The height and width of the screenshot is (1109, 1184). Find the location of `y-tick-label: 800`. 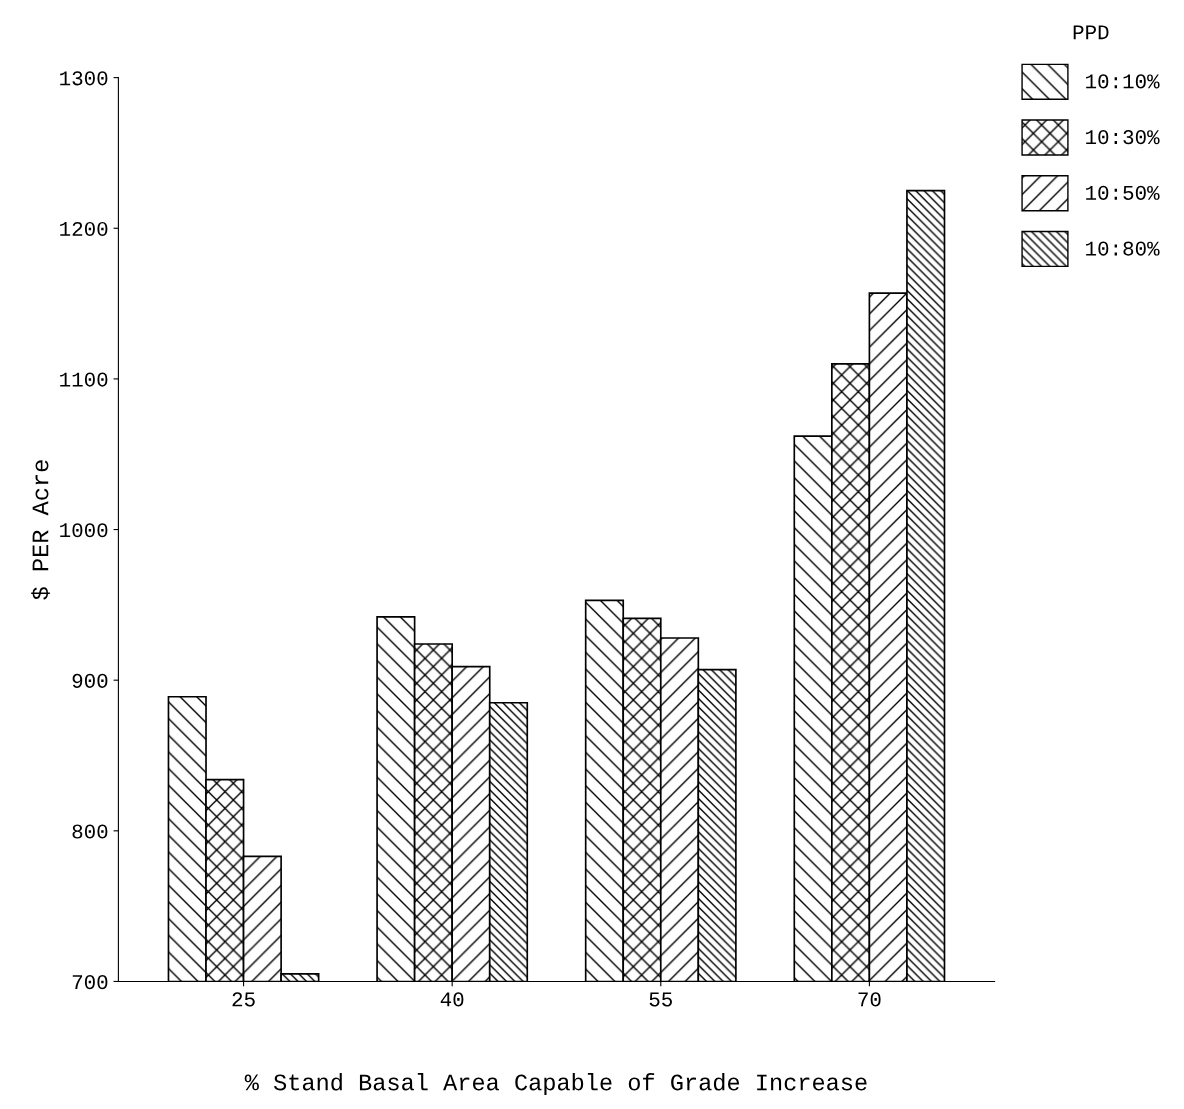

y-tick-label: 800 is located at coordinates (90, 831).